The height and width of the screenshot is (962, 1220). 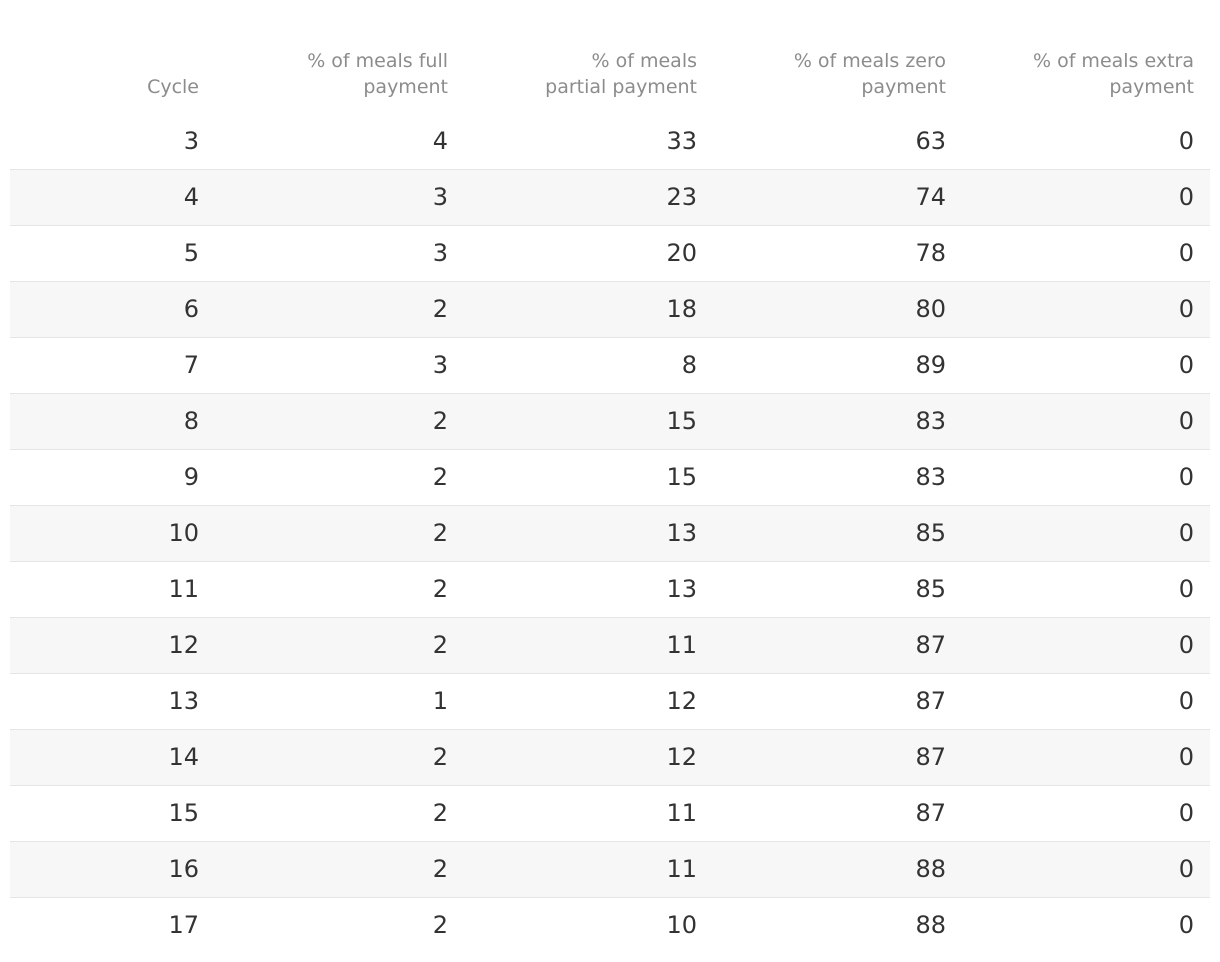 I want to click on column-header-full-payment: % of meals full payment, so click(x=377, y=74).